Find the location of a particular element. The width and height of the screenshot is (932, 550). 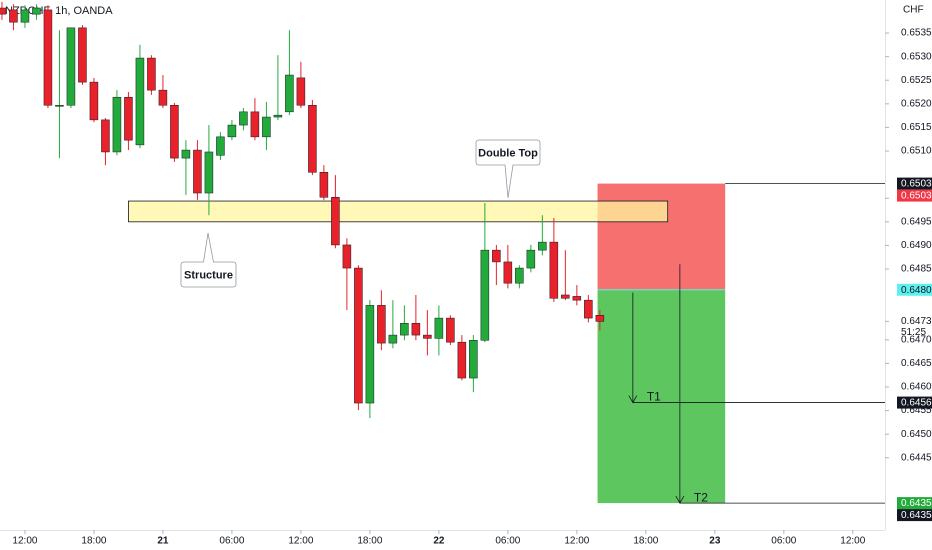

structure-zone is located at coordinates (398, 211).